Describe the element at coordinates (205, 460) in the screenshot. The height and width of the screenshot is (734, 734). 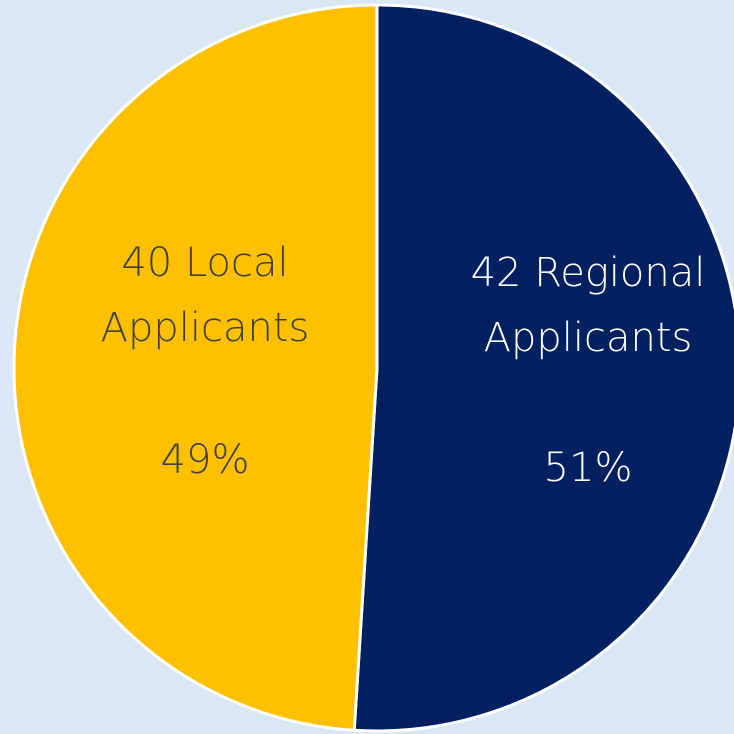
I see `value-label: 49%` at that location.